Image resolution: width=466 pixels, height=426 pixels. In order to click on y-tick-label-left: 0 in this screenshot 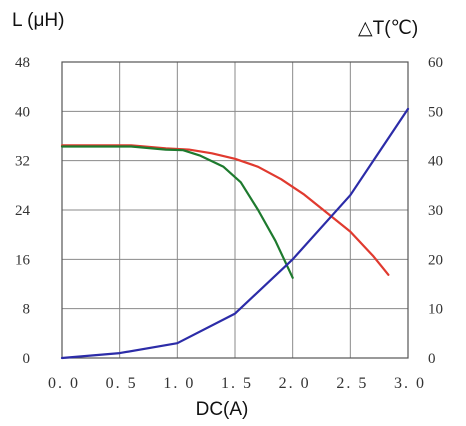, I will do `click(27, 359)`.